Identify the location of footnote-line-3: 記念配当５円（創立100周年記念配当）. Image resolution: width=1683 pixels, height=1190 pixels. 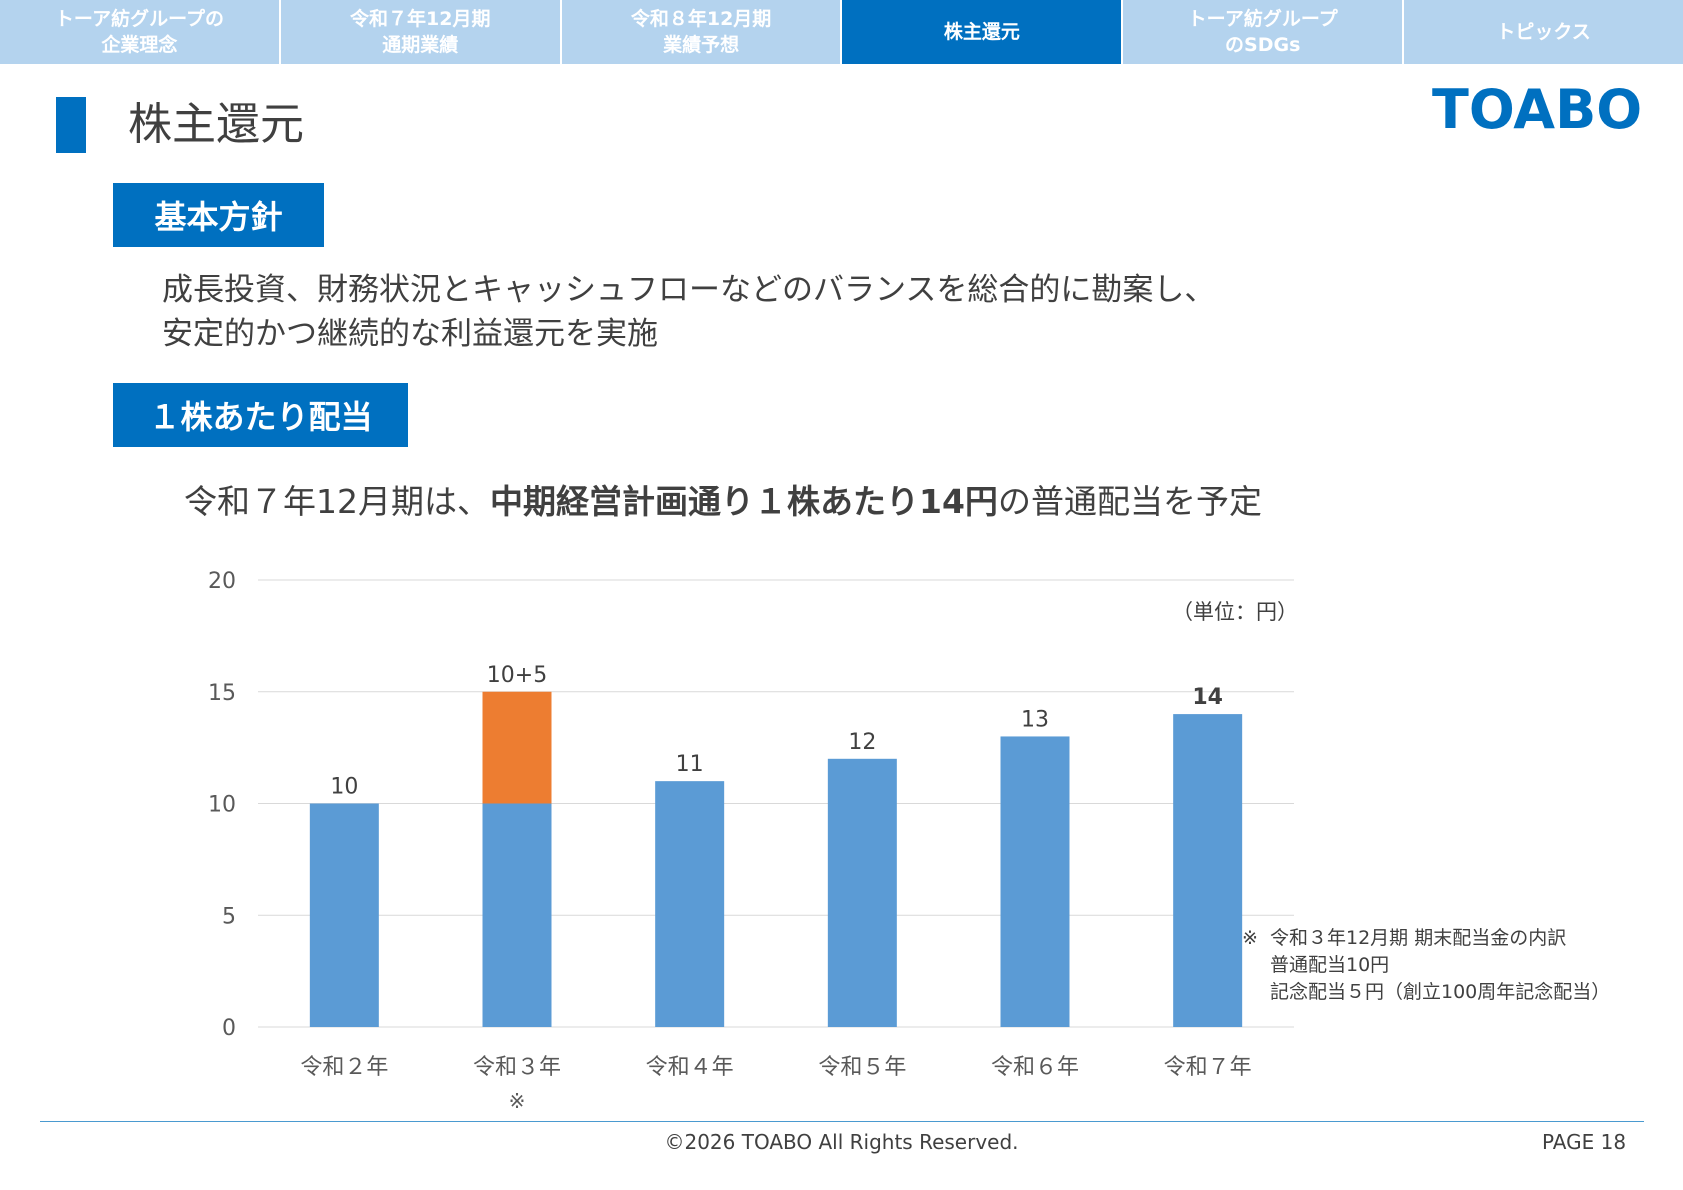
(1440, 992).